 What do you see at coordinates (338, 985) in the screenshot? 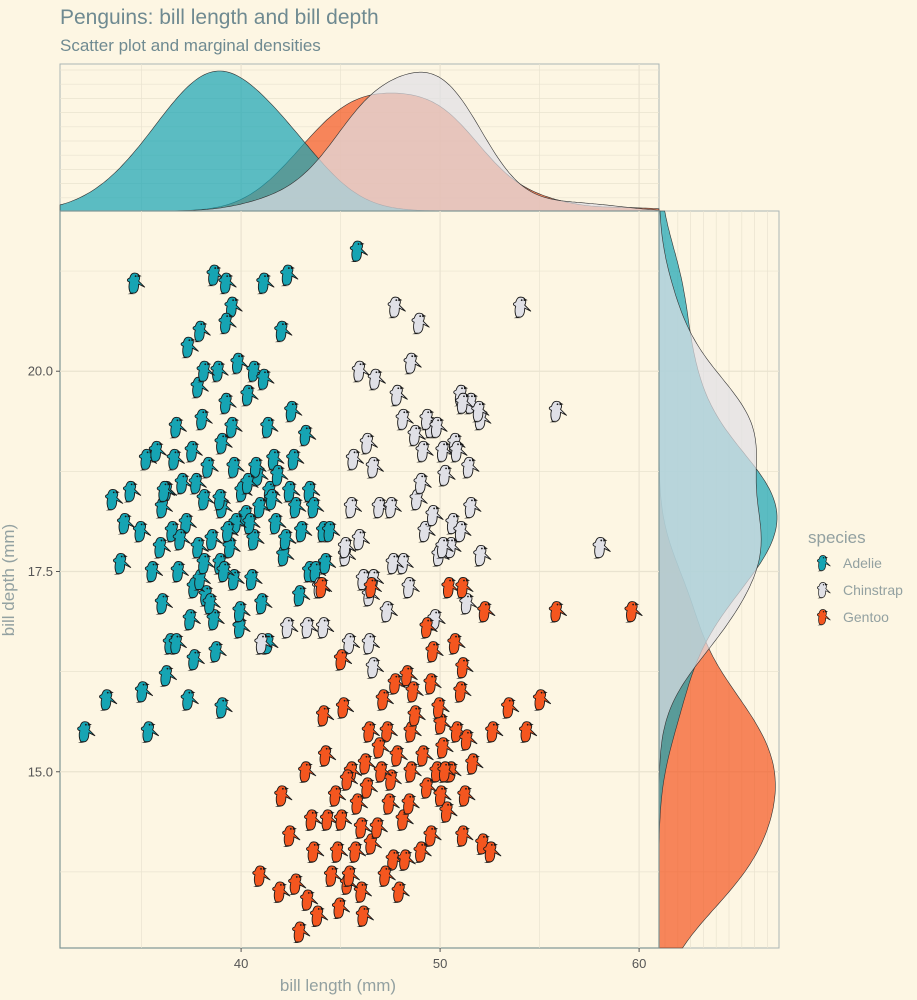
I see `x-axis-title: bill length (mm)` at bounding box center [338, 985].